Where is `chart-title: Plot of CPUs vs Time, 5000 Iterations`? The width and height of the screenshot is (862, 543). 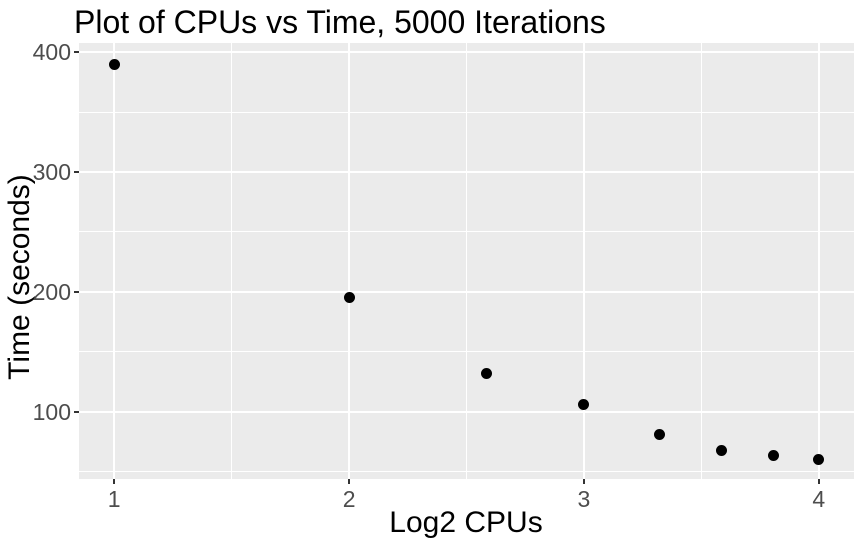 chart-title: Plot of CPUs vs Time, 5000 Iterations is located at coordinates (340, 22).